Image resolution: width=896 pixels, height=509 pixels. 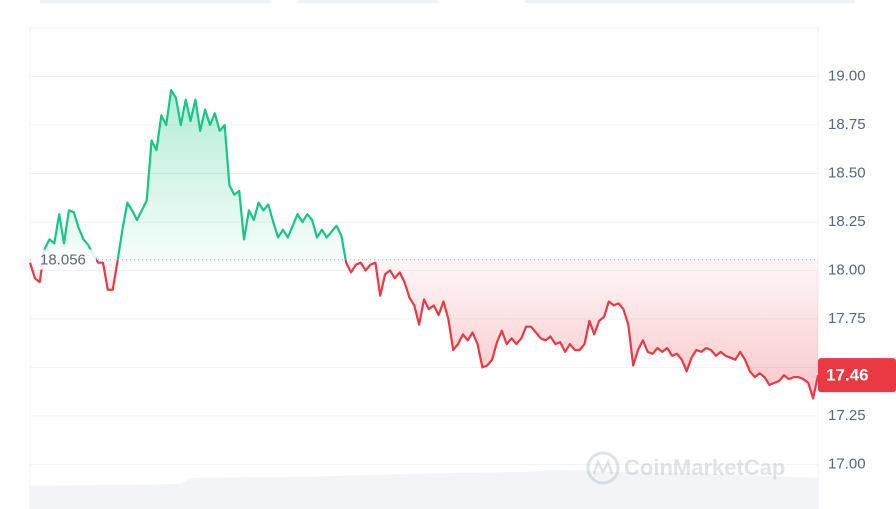 I want to click on y-tick-label: 18.50, so click(x=847, y=172).